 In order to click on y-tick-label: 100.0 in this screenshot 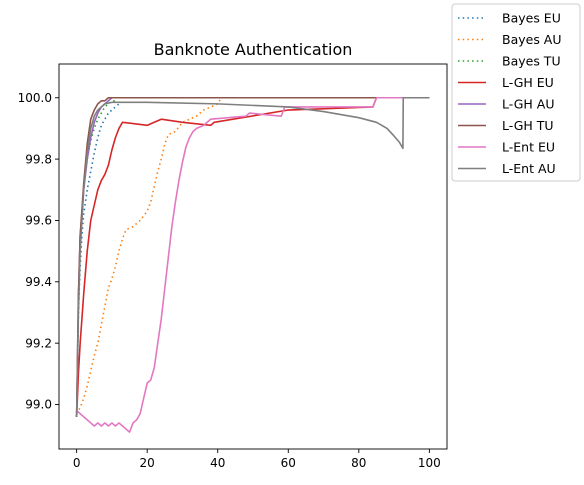, I will do `click(35, 98)`.